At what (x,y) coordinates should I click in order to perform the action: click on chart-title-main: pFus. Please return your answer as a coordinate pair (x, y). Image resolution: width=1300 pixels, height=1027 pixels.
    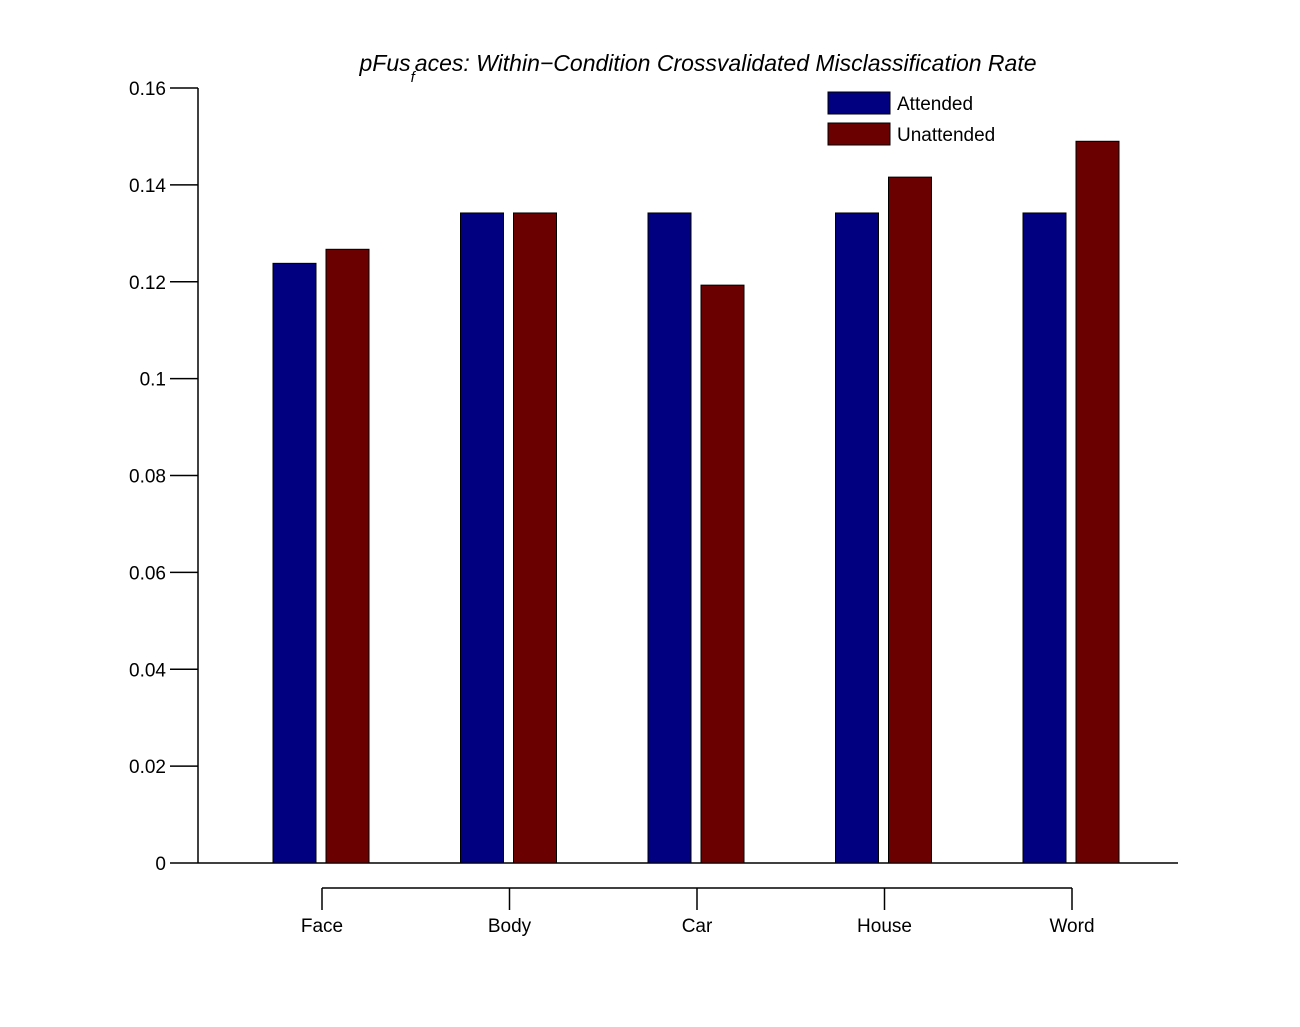
    Looking at the image, I should click on (384, 63).